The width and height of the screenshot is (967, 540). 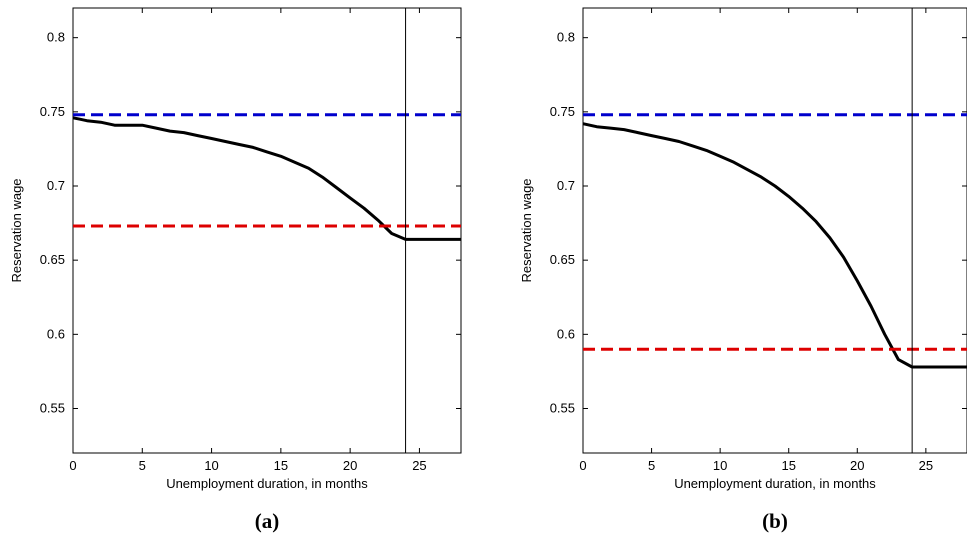 What do you see at coordinates (266, 178) in the screenshot?
I see `reservation-wage-line` at bounding box center [266, 178].